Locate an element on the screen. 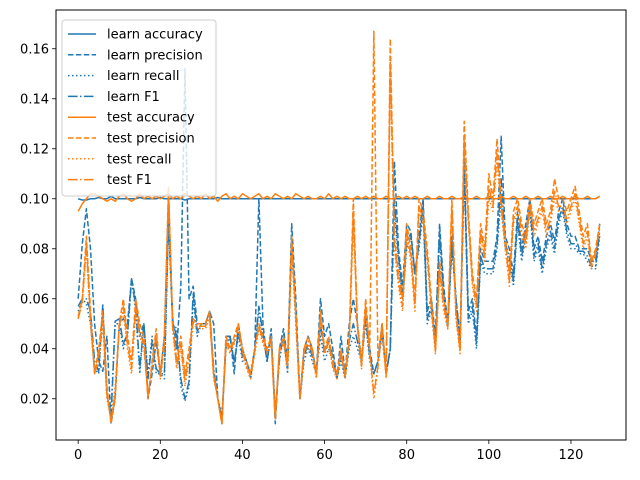  y-tick-label: 0.04 is located at coordinates (34, 349).